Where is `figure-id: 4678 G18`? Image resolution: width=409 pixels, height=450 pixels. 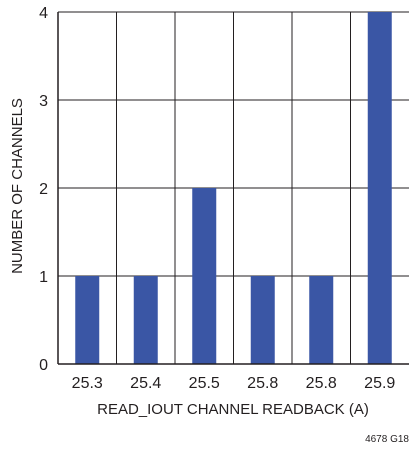 figure-id: 4678 G18 is located at coordinates (387, 439).